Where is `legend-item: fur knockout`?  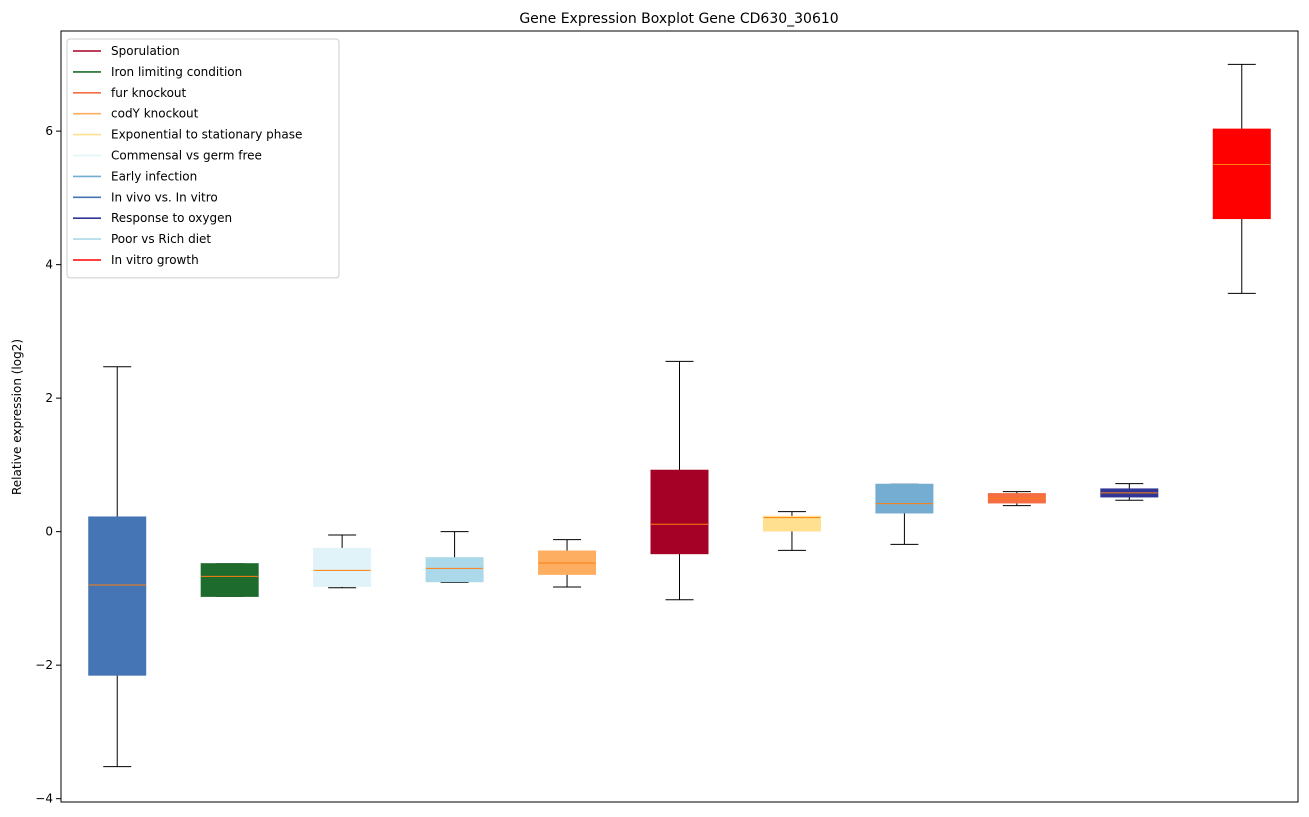 legend-item: fur knockout is located at coordinates (130, 93).